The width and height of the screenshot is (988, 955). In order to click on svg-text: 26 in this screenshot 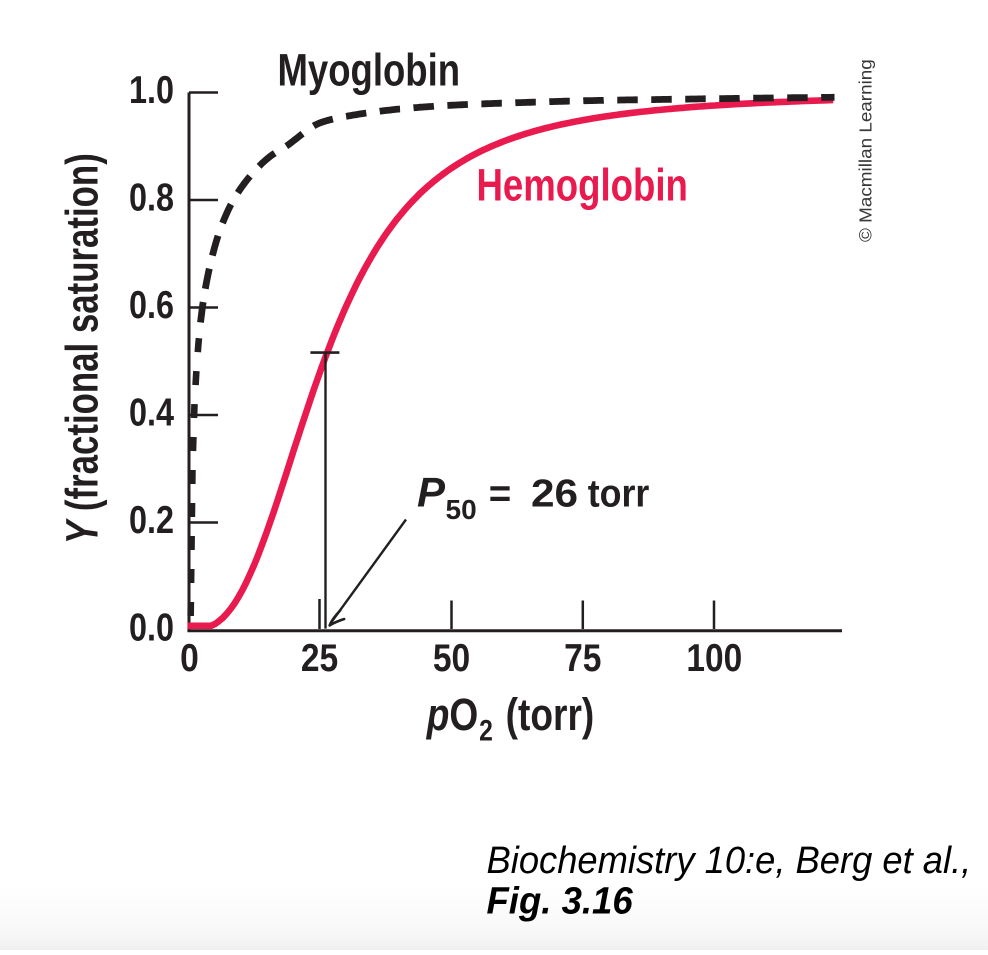, I will do `click(554, 493)`.